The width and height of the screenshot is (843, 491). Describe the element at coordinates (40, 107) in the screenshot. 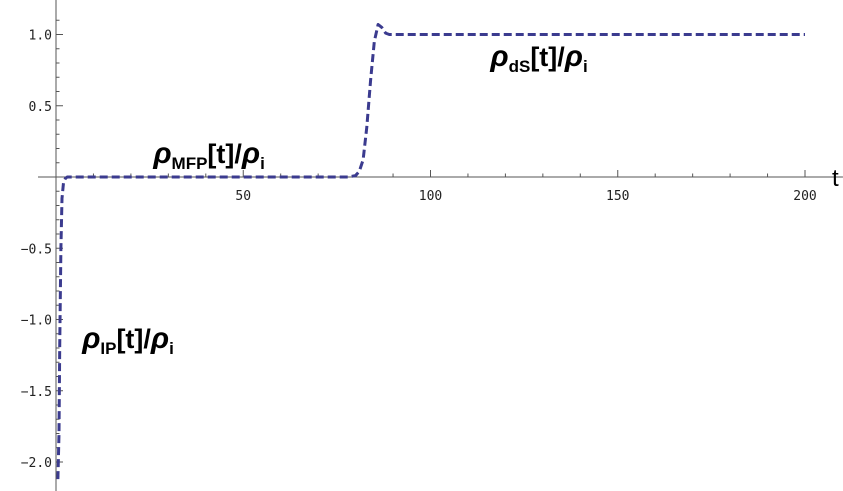

I see `y-tick-label: 0.5` at that location.